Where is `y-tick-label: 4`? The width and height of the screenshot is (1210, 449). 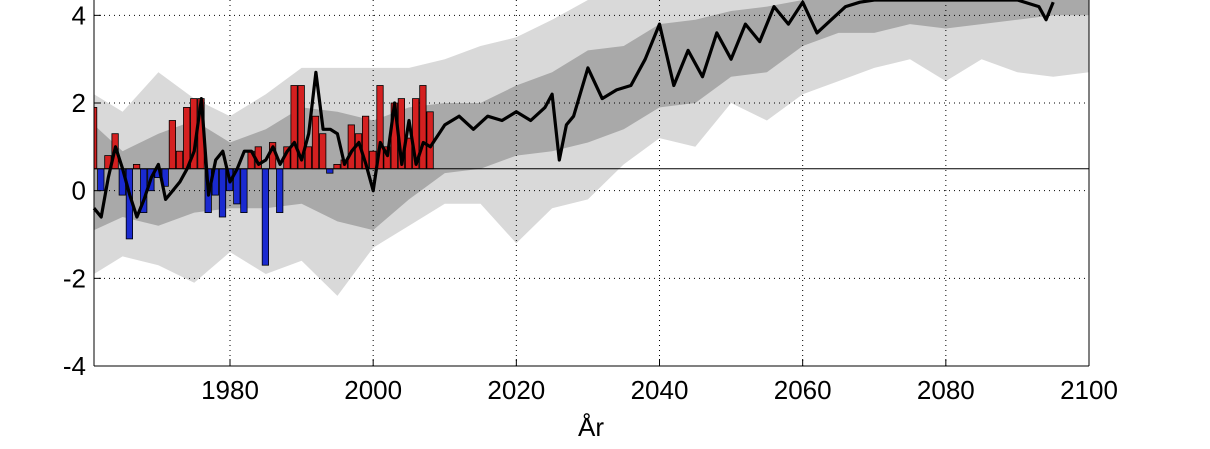
y-tick-label: 4 is located at coordinates (79, 15).